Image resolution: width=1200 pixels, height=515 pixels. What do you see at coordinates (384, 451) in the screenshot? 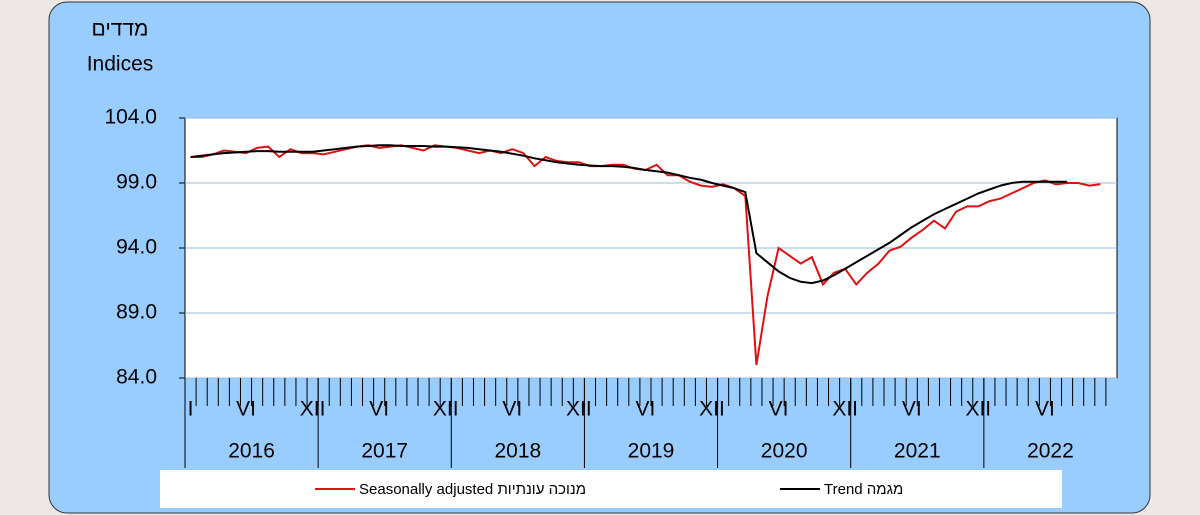
I see `year-label: 2017` at bounding box center [384, 451].